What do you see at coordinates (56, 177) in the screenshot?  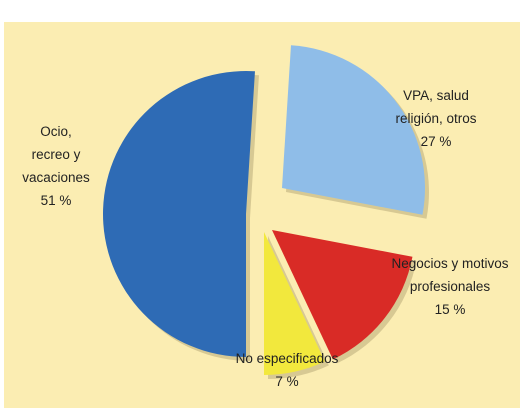 I see `slice-label-line: vacaciones` at bounding box center [56, 177].